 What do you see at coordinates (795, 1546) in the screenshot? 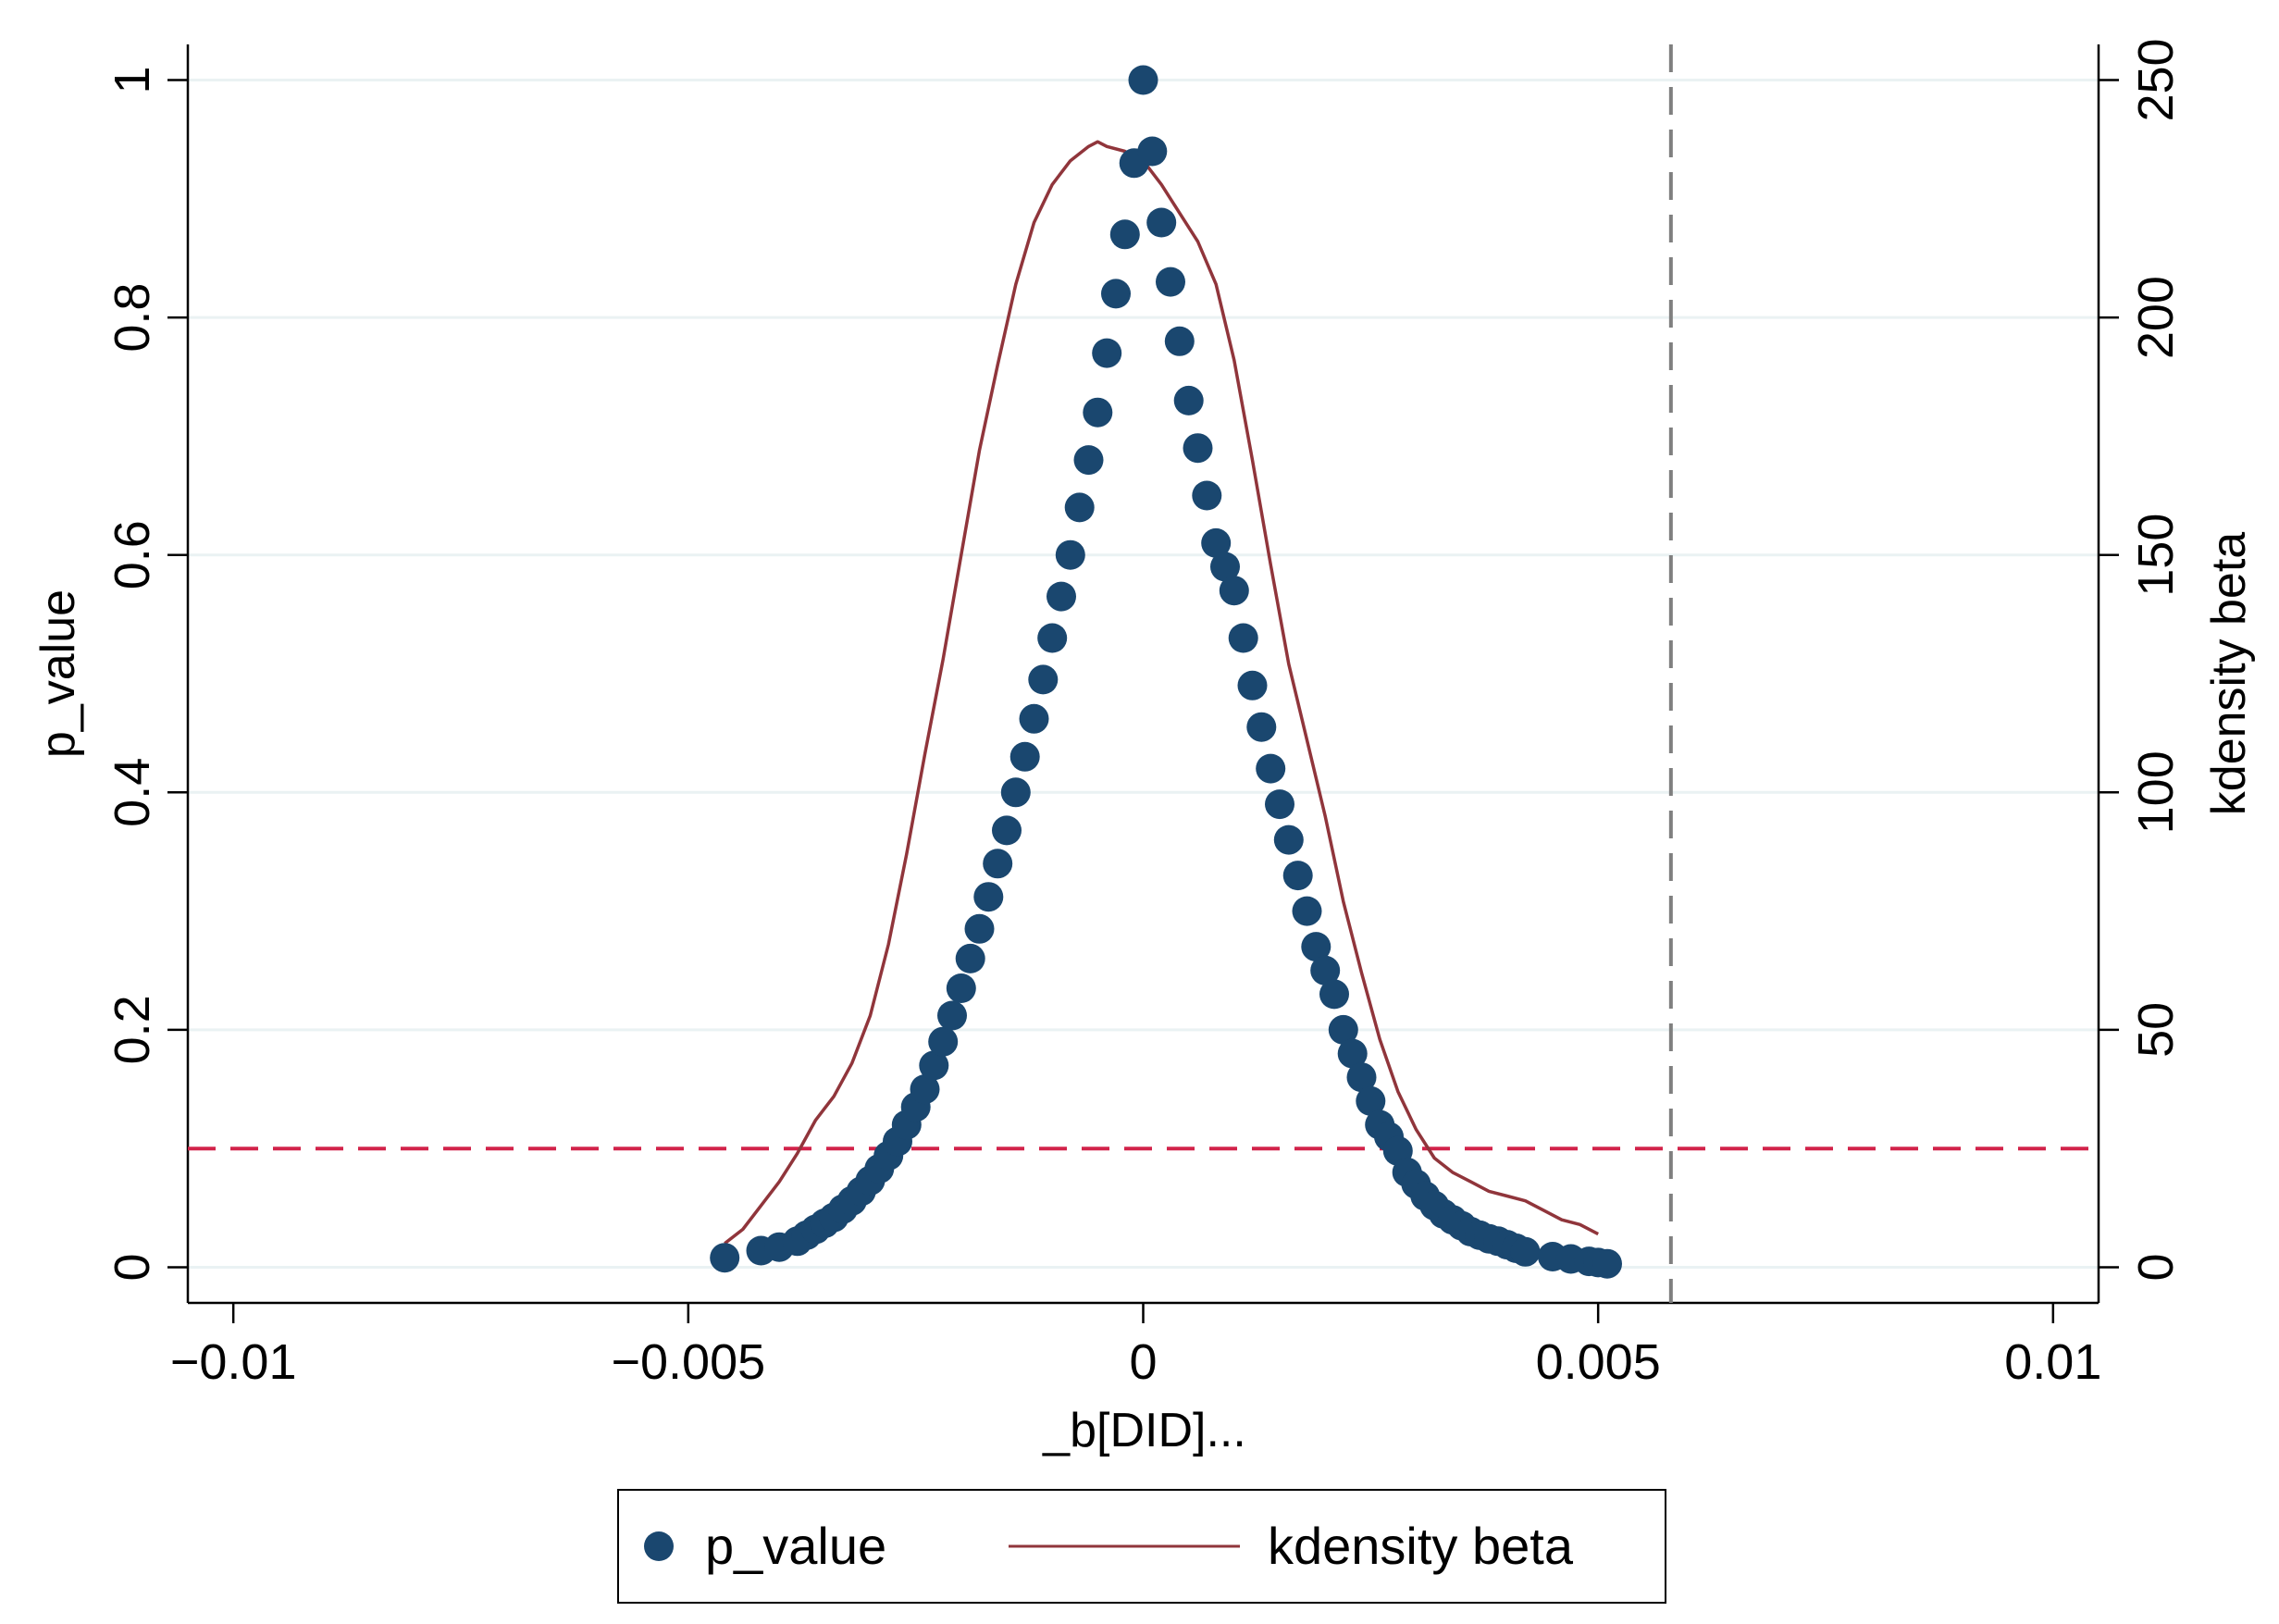
I see `legend-p-value-label: p_value` at bounding box center [795, 1546].